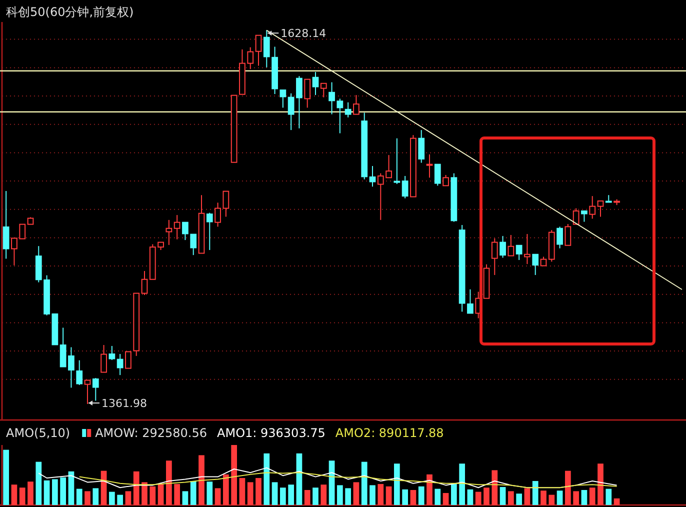  What do you see at coordinates (70, 12) in the screenshot?
I see `chart-title: 科创50(60分钟,前复权)` at bounding box center [70, 12].